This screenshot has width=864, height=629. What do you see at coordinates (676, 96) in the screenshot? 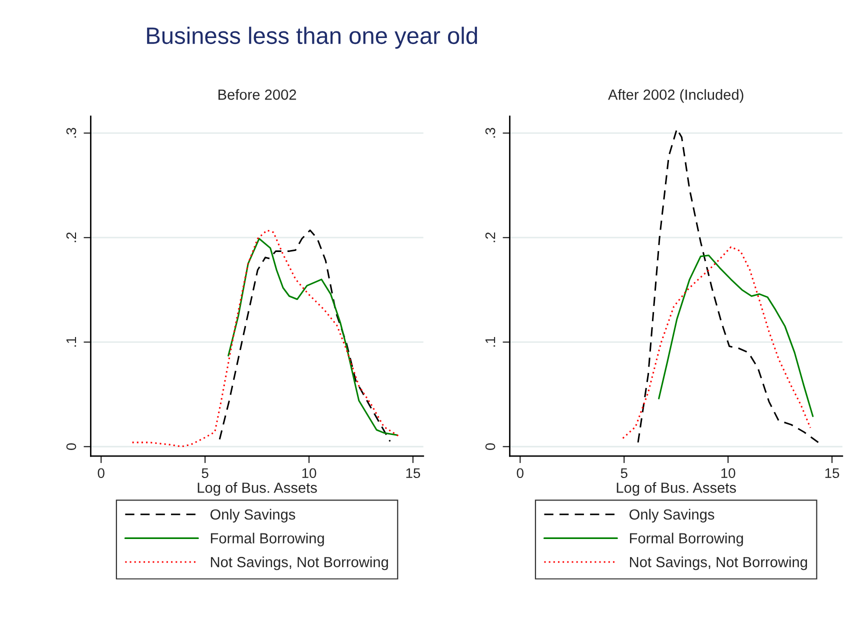
I see `chart-title: After 2002 (Included)` at bounding box center [676, 96].